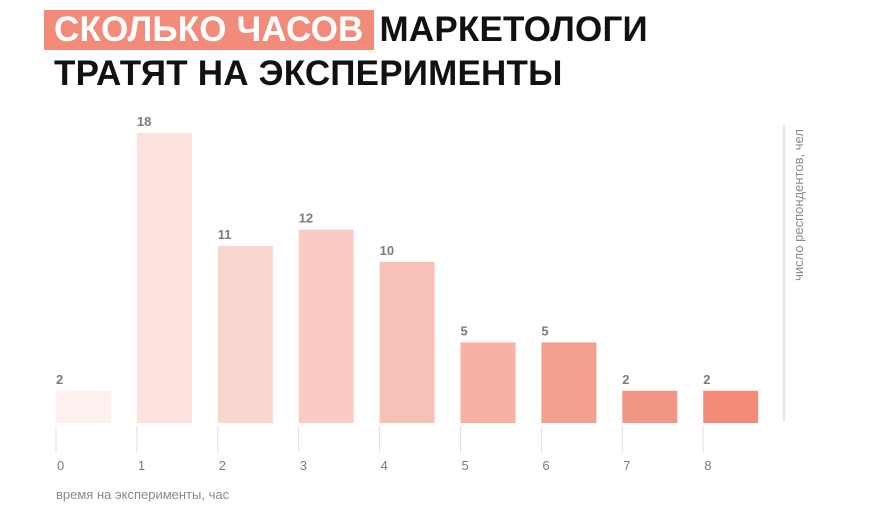 Image resolution: width=869 pixels, height=519 pixels. Describe the element at coordinates (384, 465) in the screenshot. I see `x-tick-label: 4` at that location.